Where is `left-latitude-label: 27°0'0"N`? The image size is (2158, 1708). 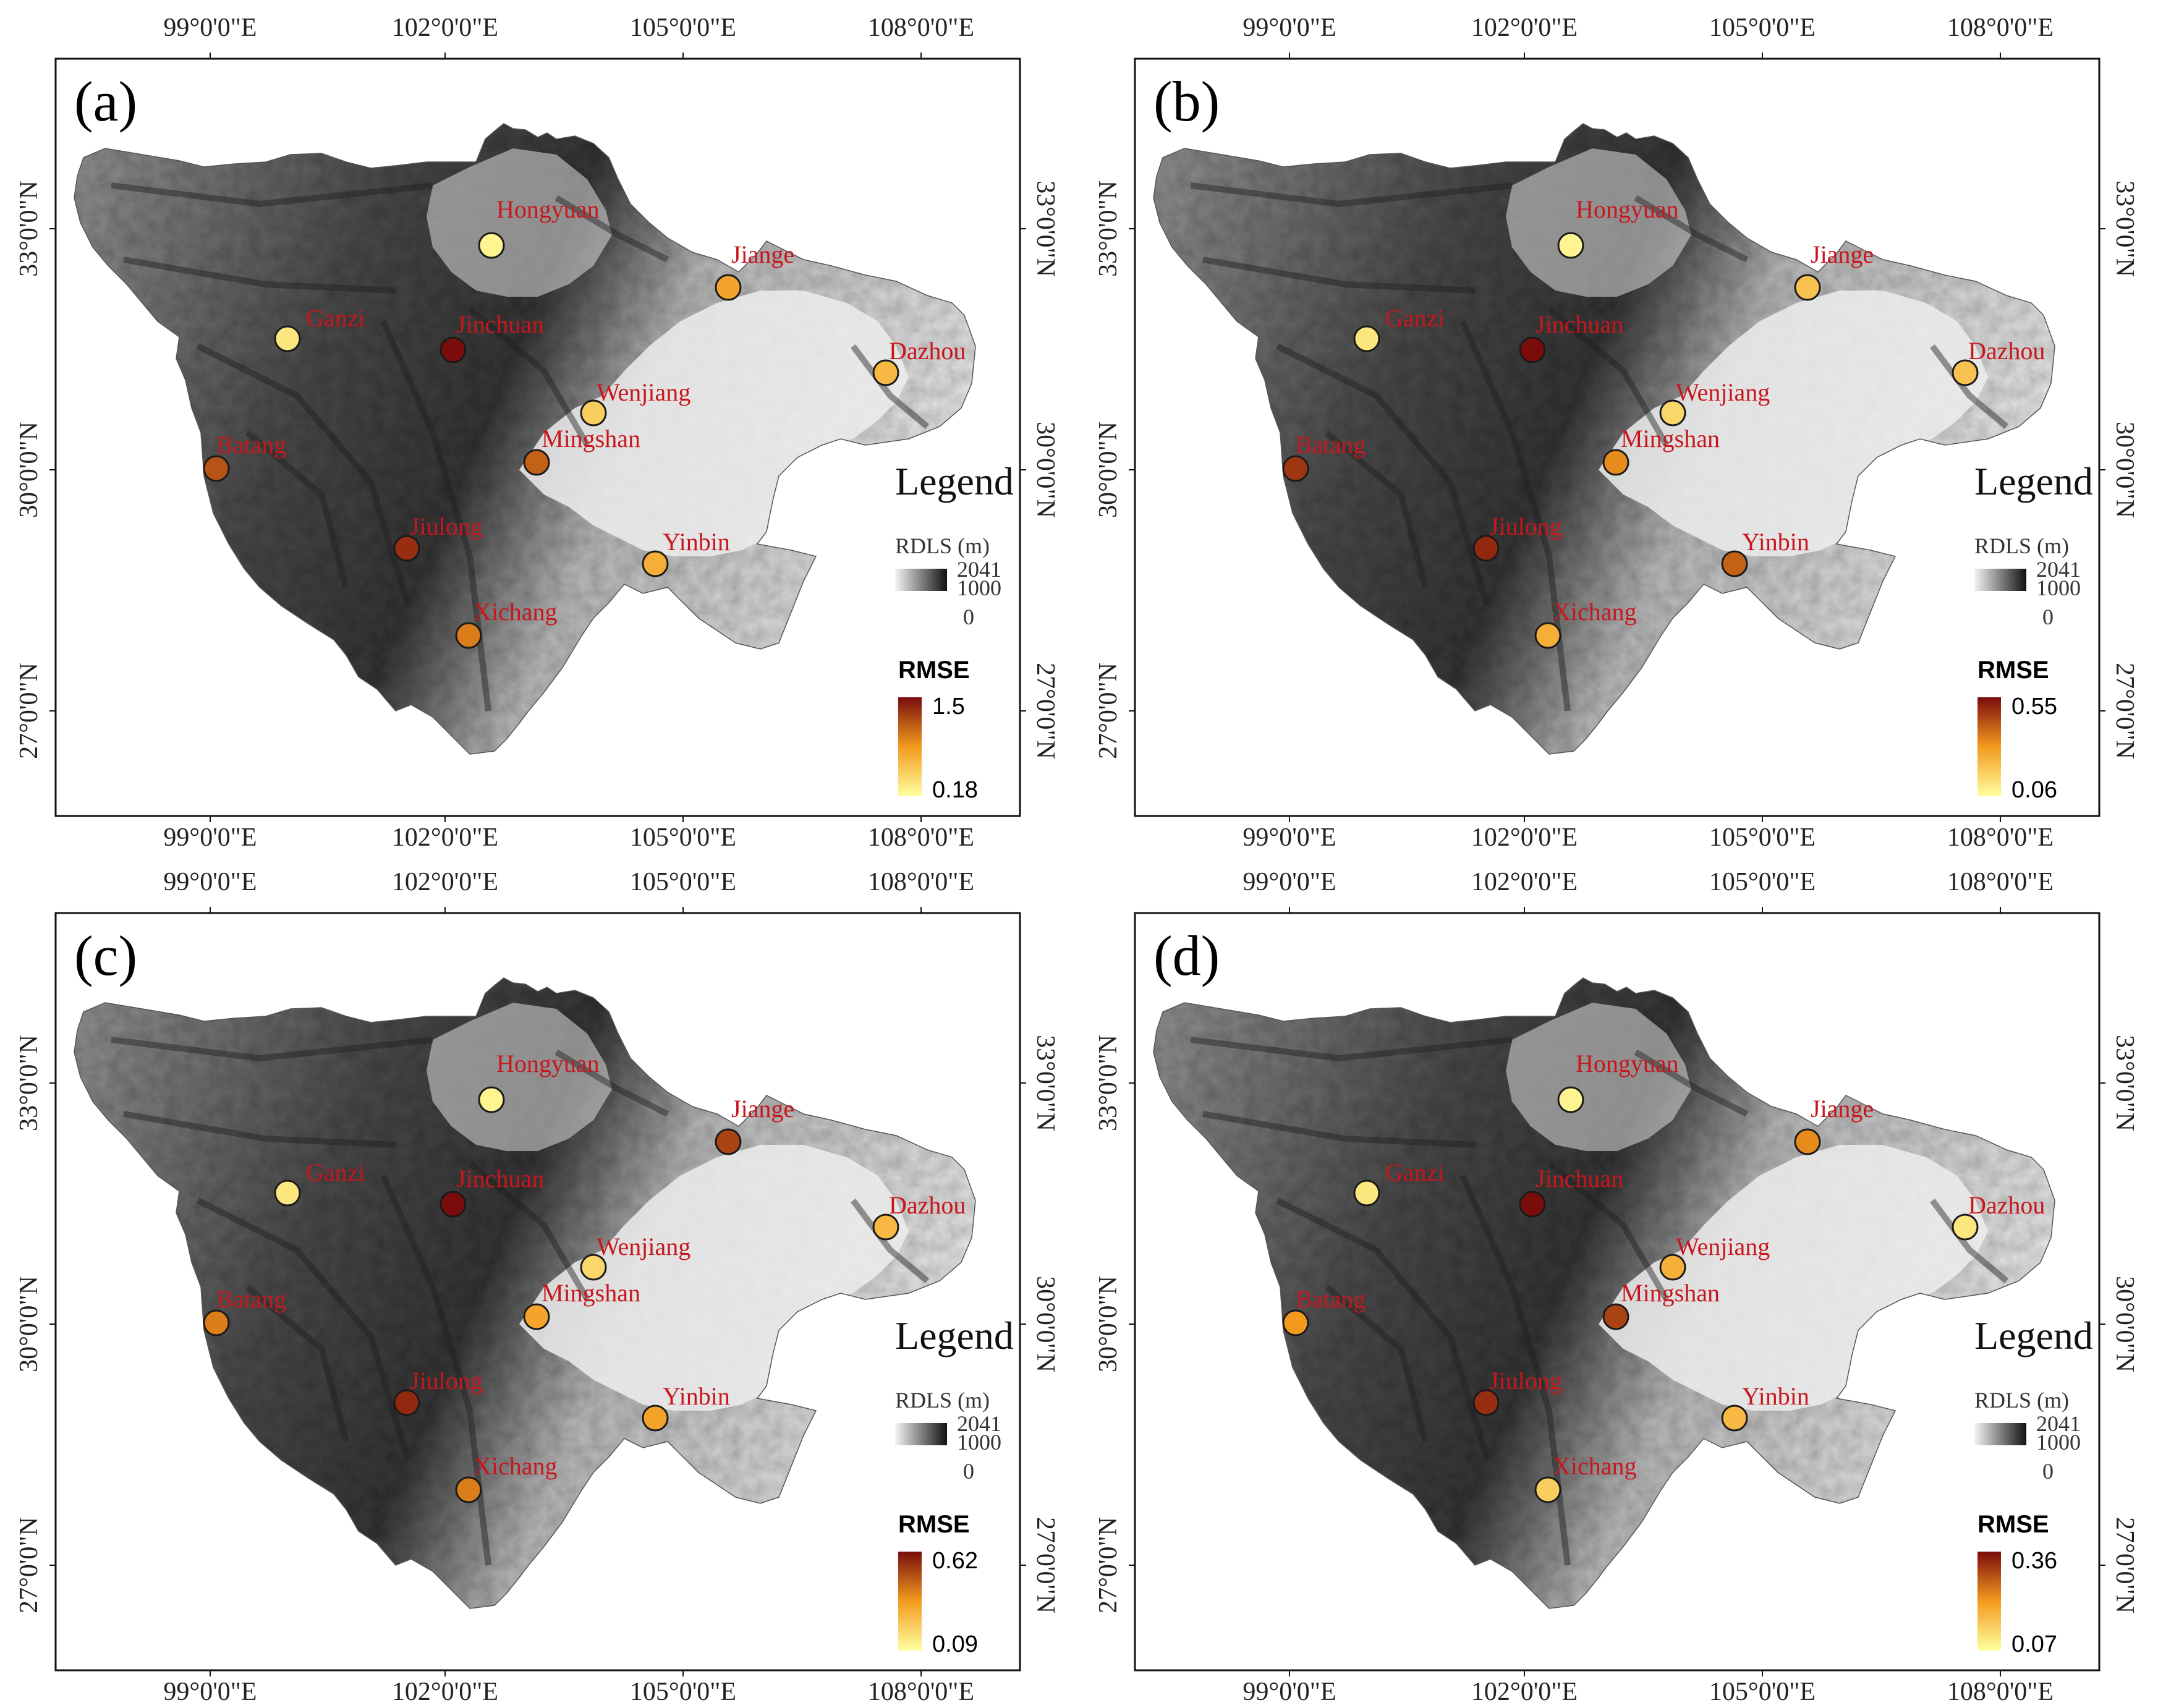 left-latitude-label: 27°0'0"N is located at coordinates (29, 711).